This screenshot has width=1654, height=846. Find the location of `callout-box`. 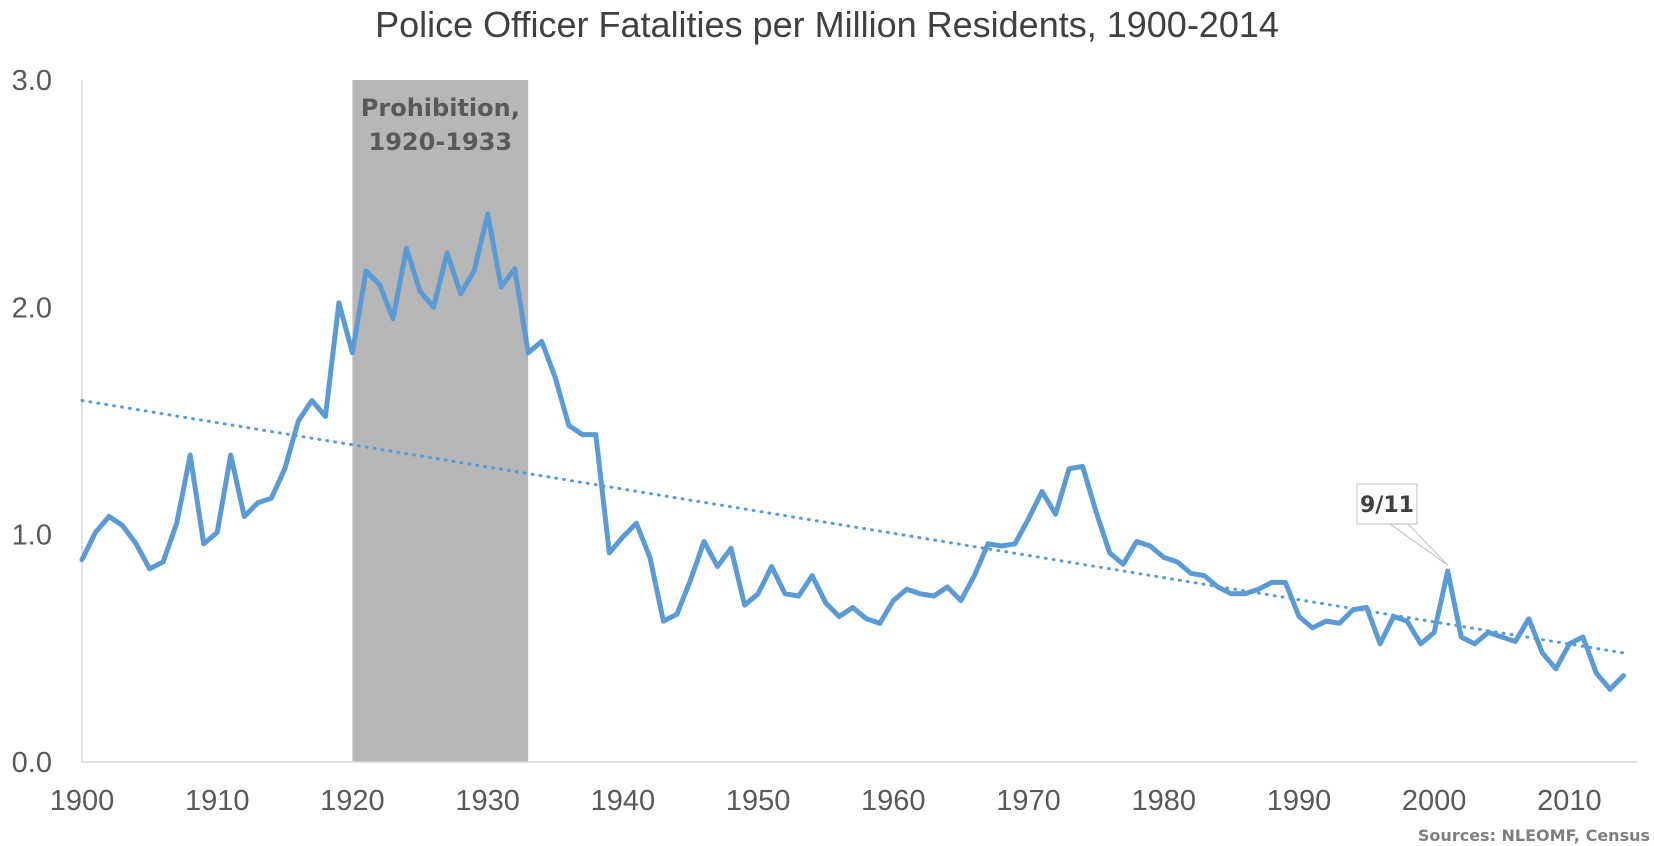

callout-box is located at coordinates (1387, 504).